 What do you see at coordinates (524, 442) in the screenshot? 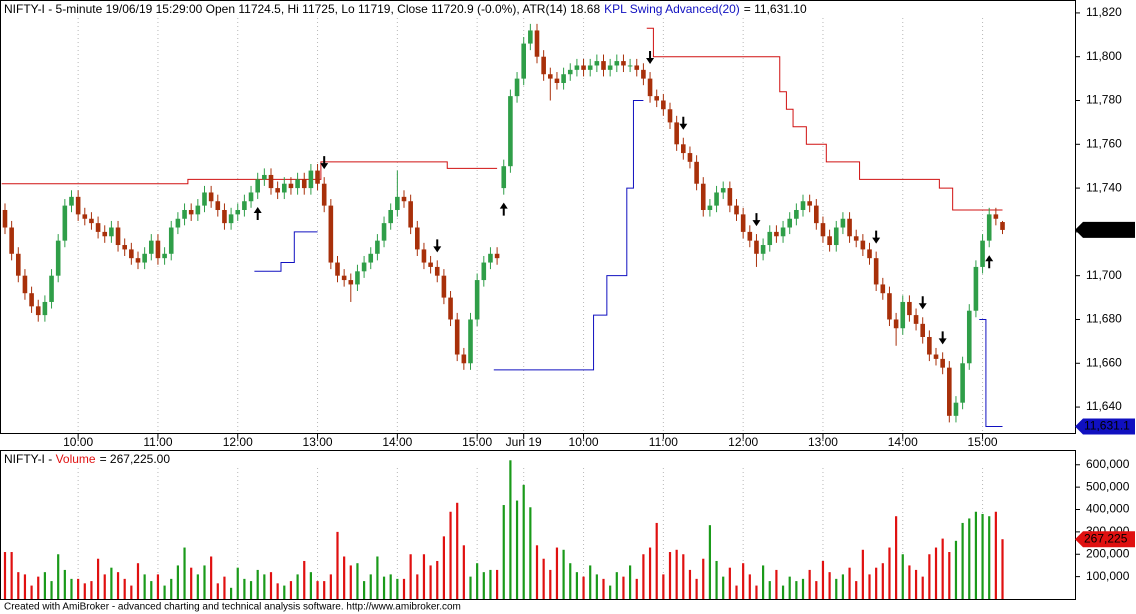
I see `x-tick-label: Jun 19` at bounding box center [524, 442].